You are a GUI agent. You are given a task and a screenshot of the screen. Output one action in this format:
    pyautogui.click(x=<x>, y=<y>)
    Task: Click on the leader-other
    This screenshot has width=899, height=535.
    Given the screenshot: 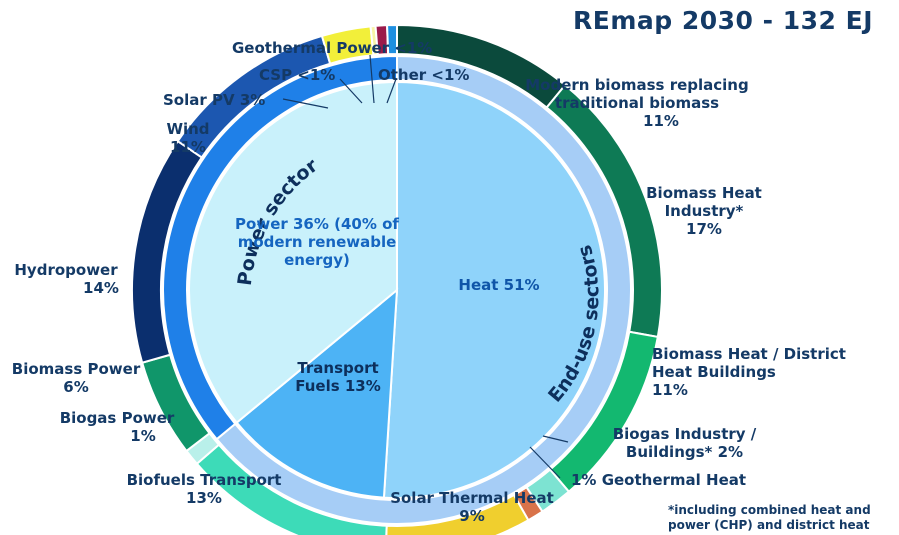 What is the action you would take?
    pyautogui.click(x=391, y=91)
    